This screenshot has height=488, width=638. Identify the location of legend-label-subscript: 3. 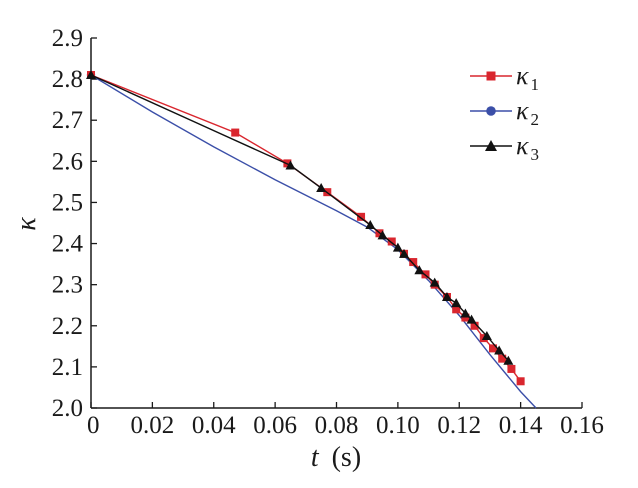
(534, 154).